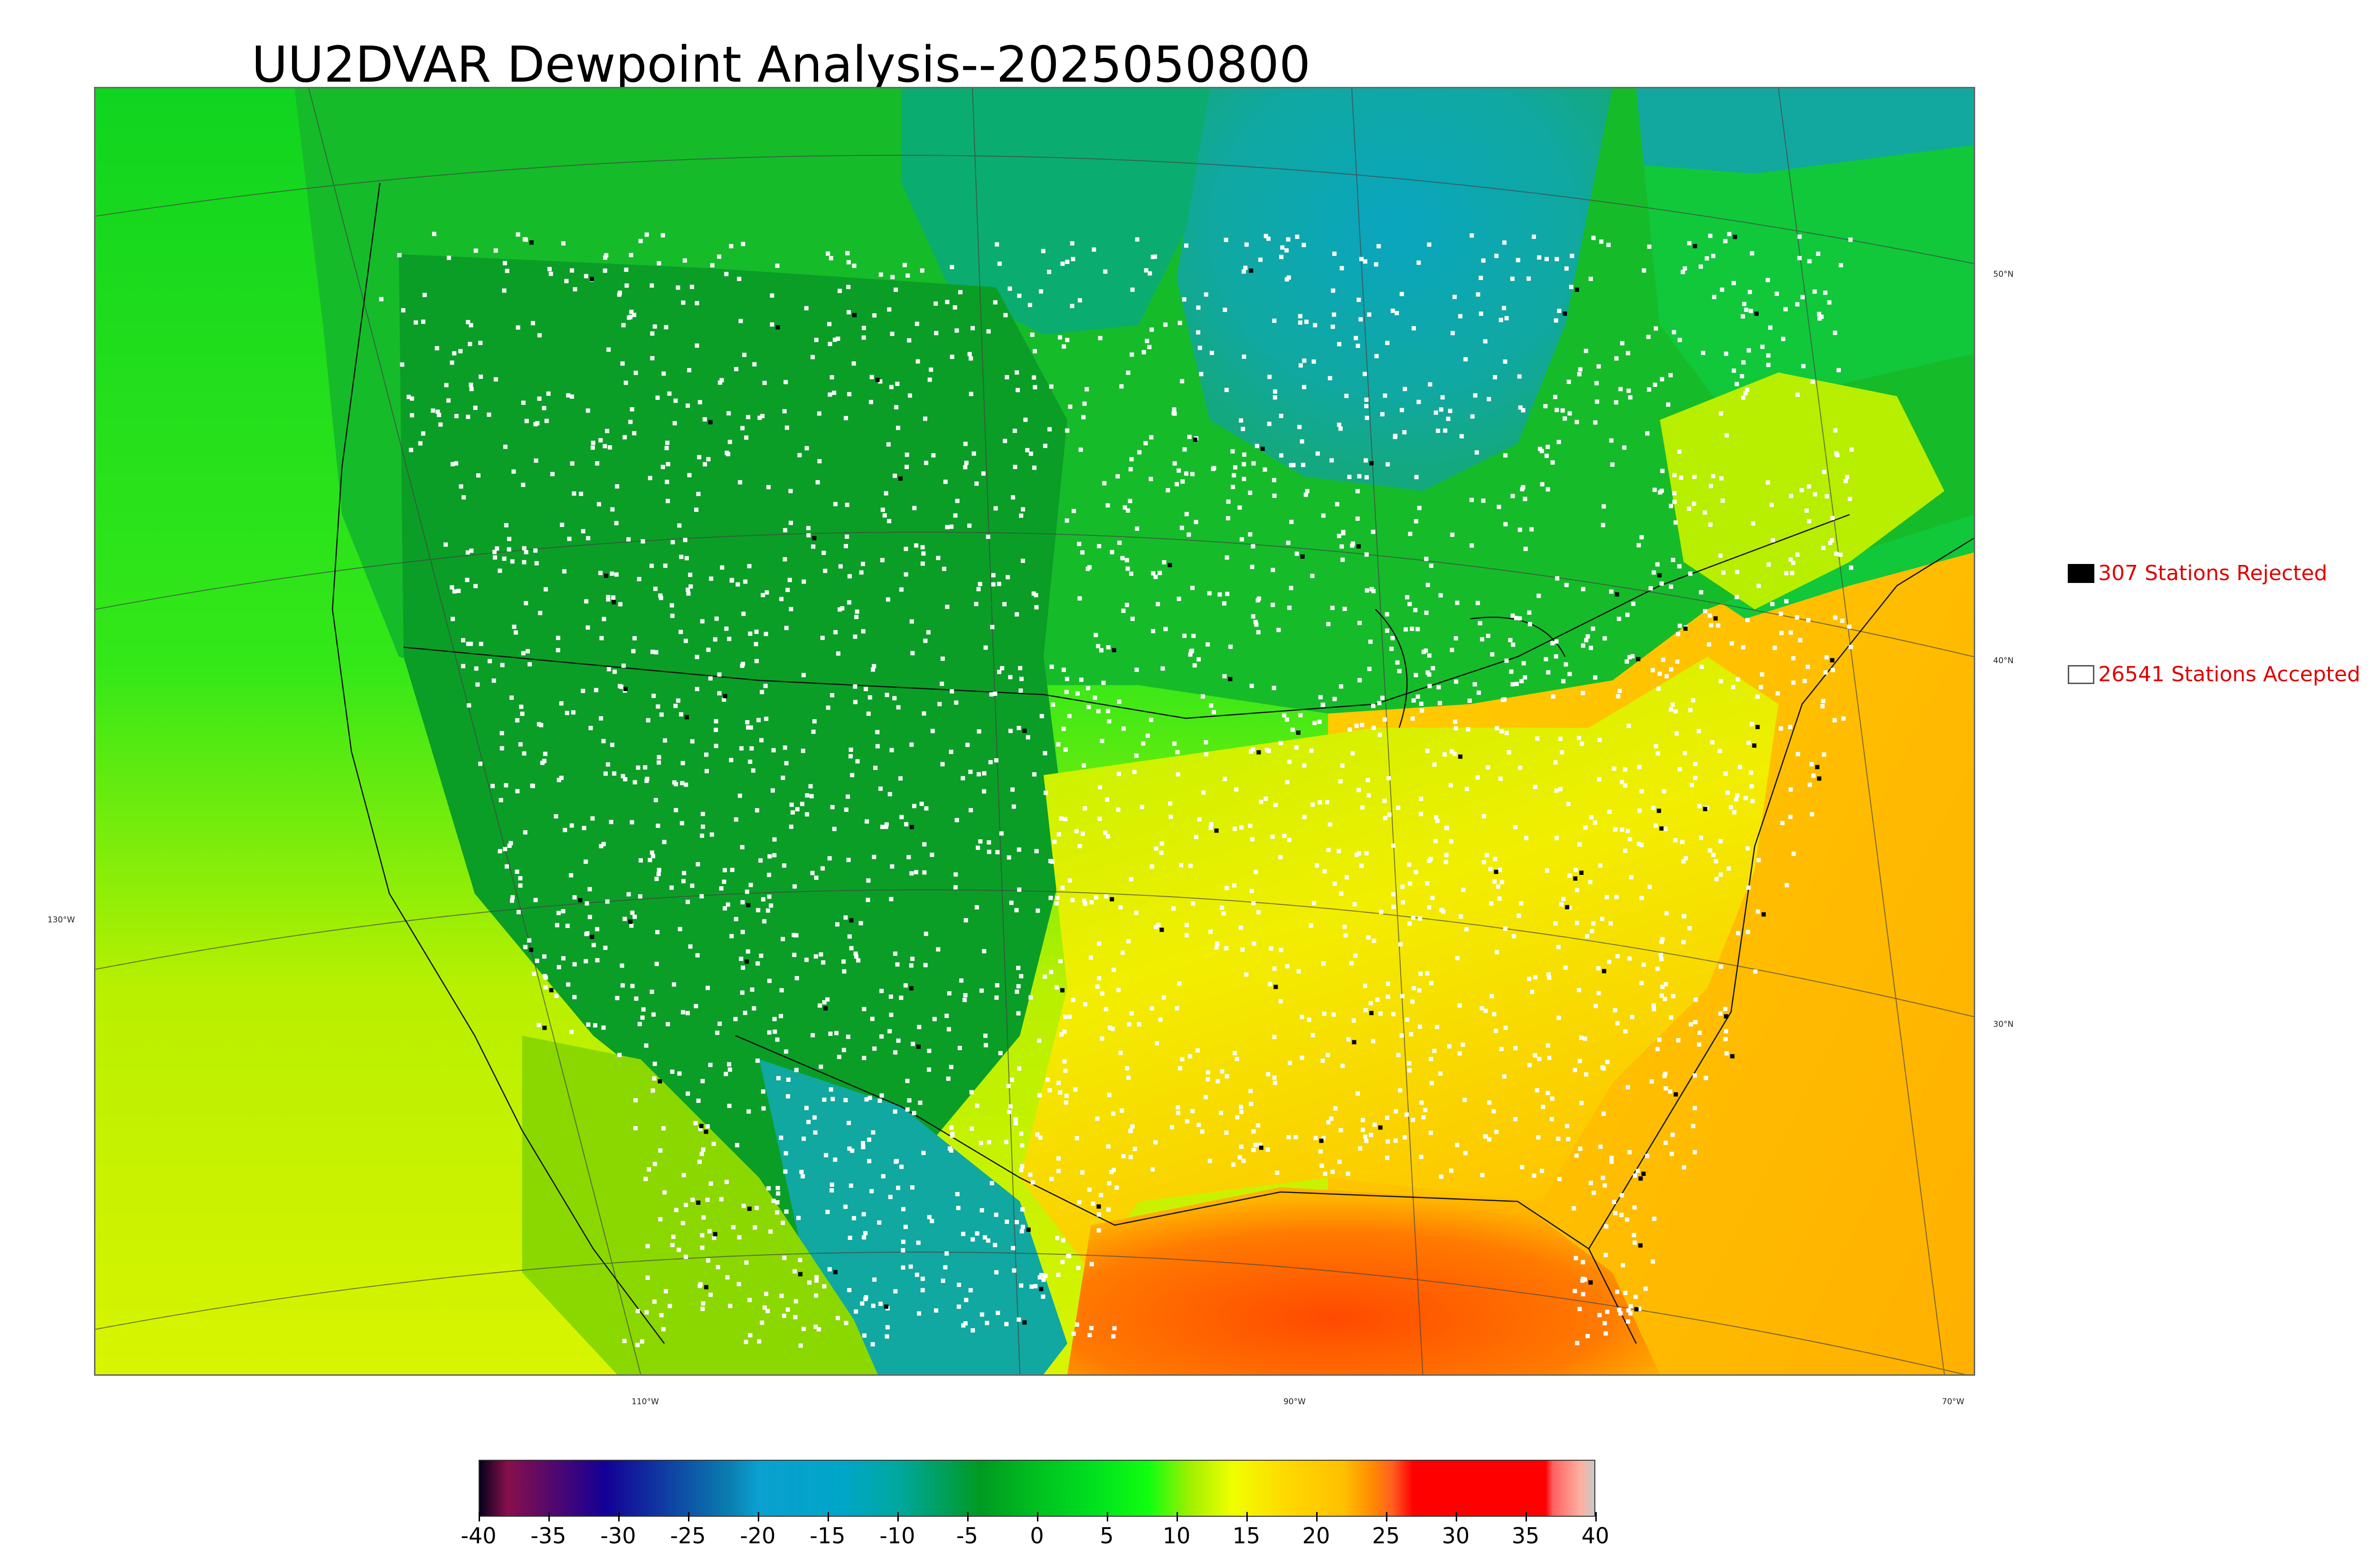 This screenshot has height=1568, width=2374. What do you see at coordinates (688, 1517) in the screenshot?
I see `colorbar-tick` at bounding box center [688, 1517].